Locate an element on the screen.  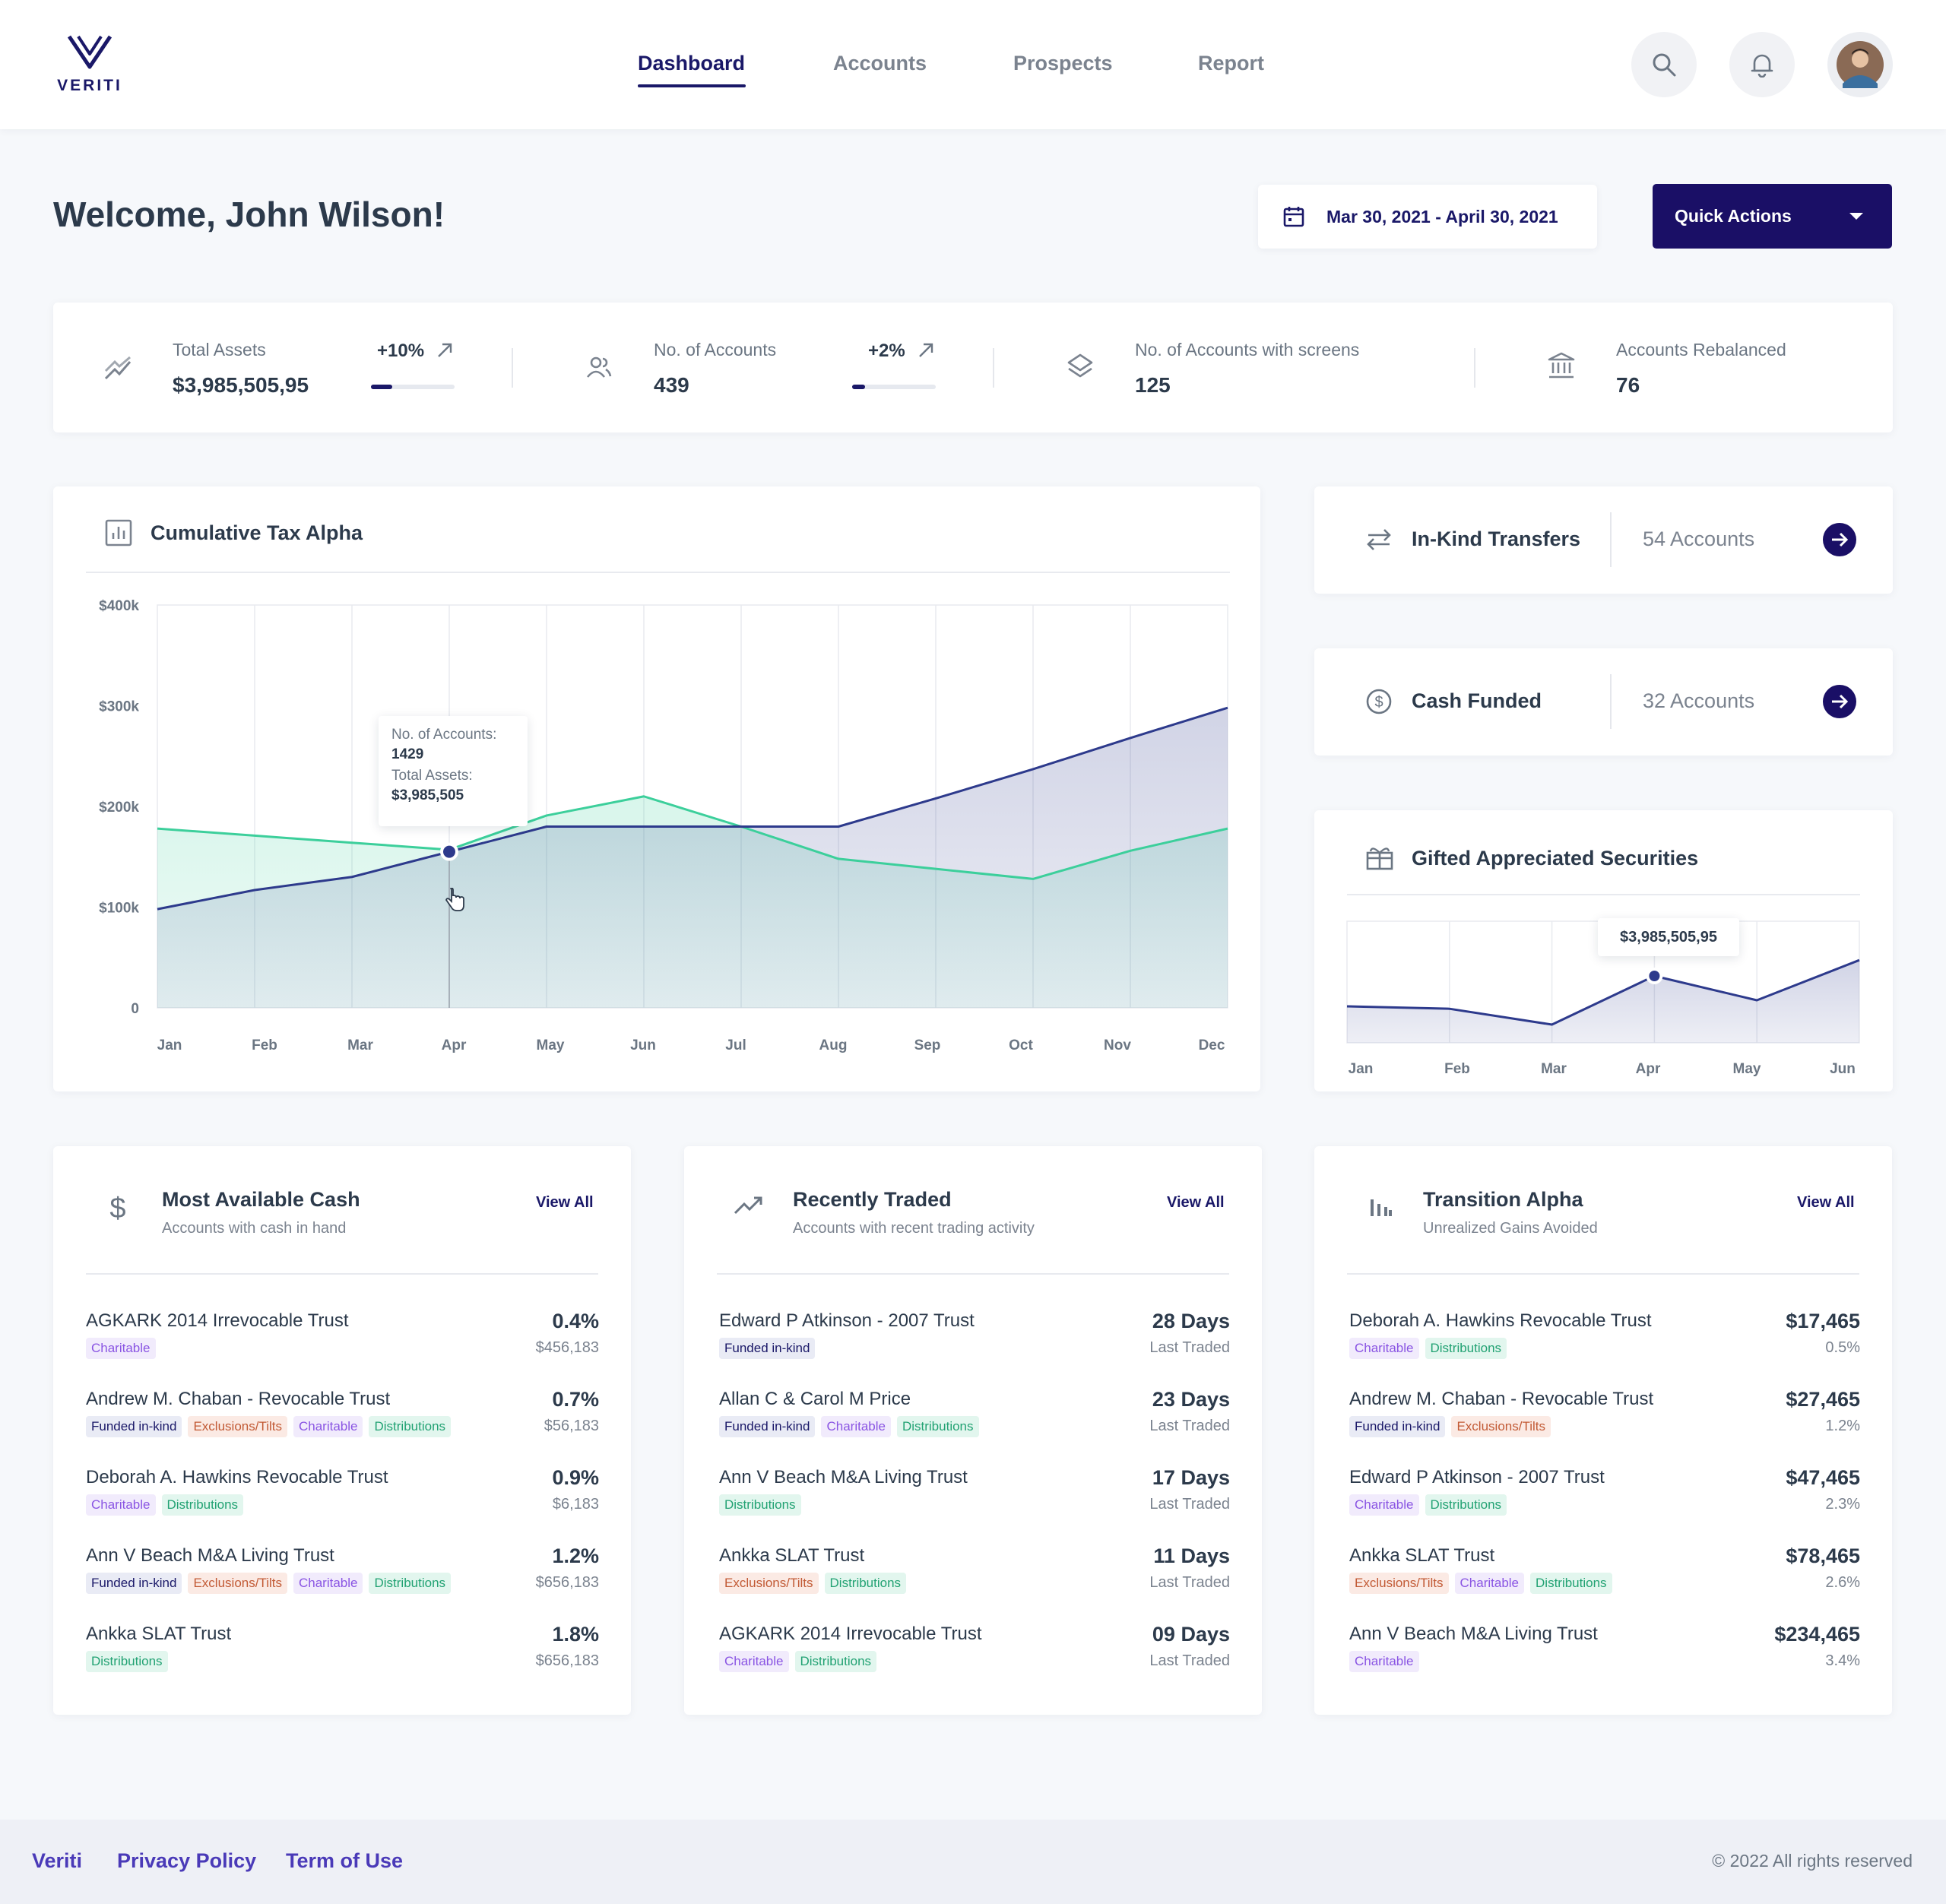
in-kind-transfers-go-button is located at coordinates (1839, 539).